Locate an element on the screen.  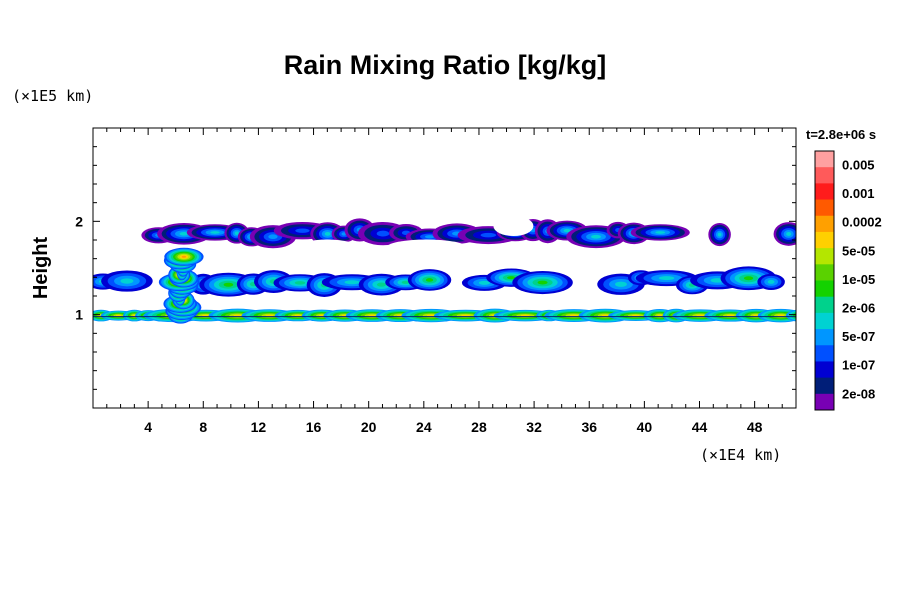
colorbar-label: 1e-05 is located at coordinates (858, 279).